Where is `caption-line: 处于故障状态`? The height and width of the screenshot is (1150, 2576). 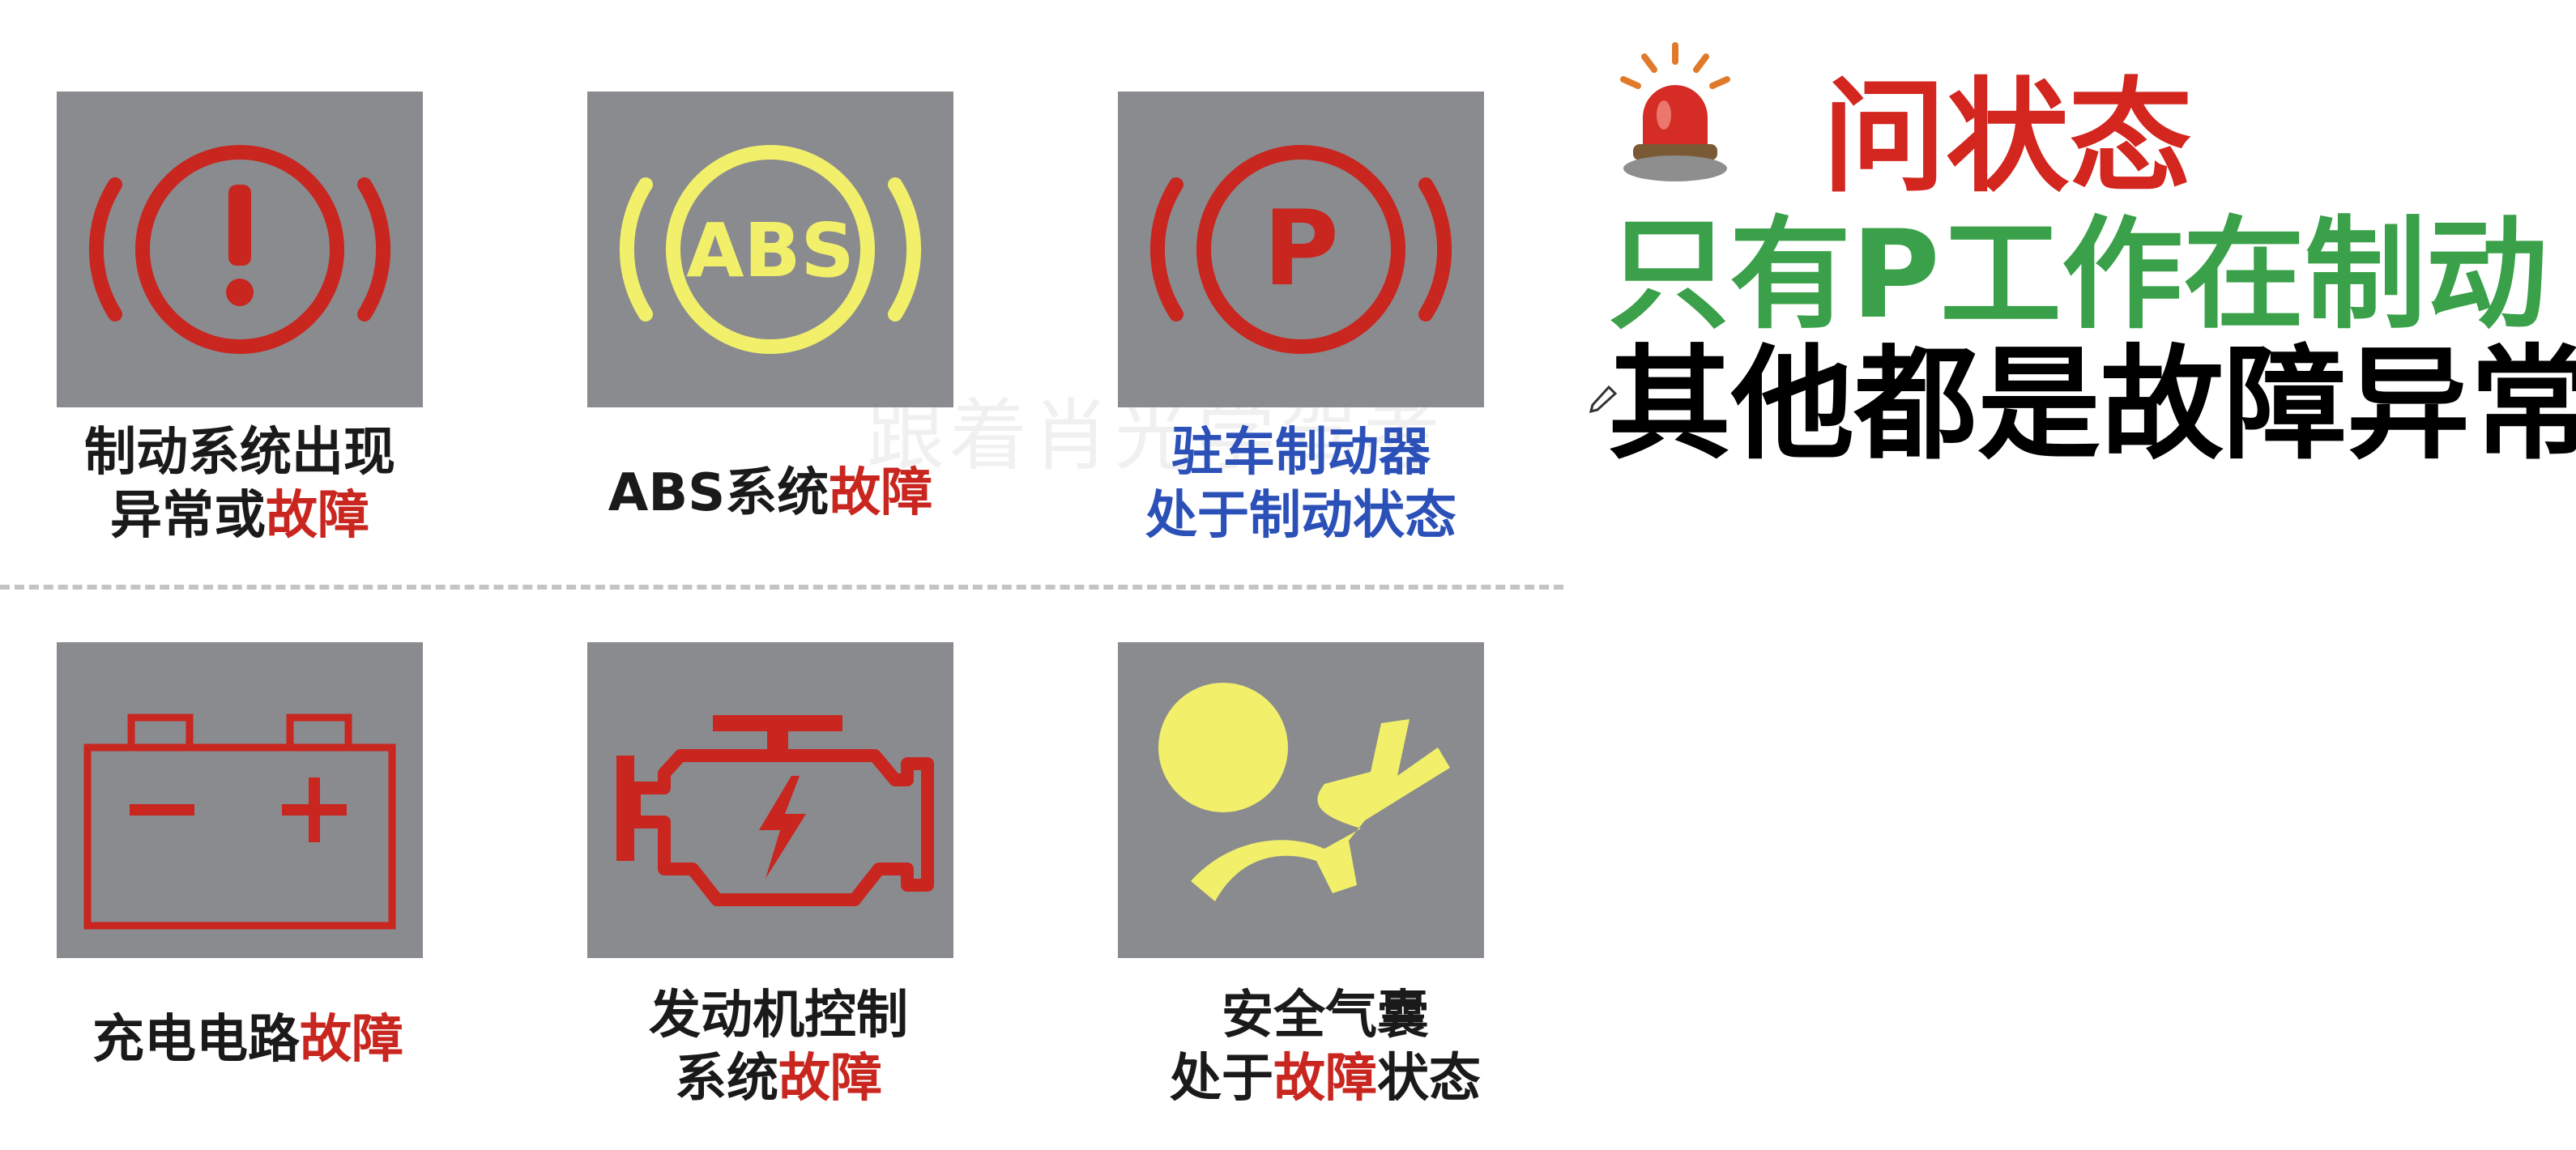 caption-line: 处于故障状态 is located at coordinates (1325, 1078).